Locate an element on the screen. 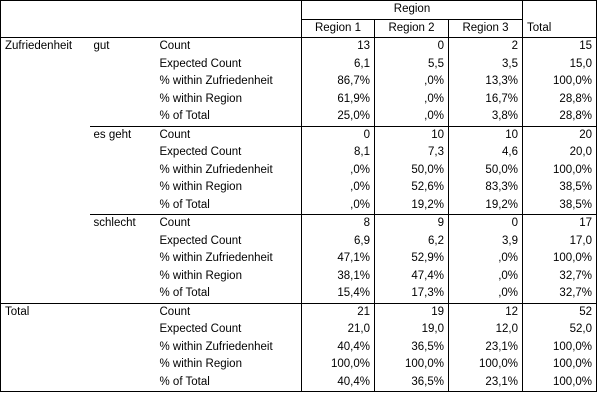 The width and height of the screenshot is (597, 413). value-cell: 9 is located at coordinates (411, 223).